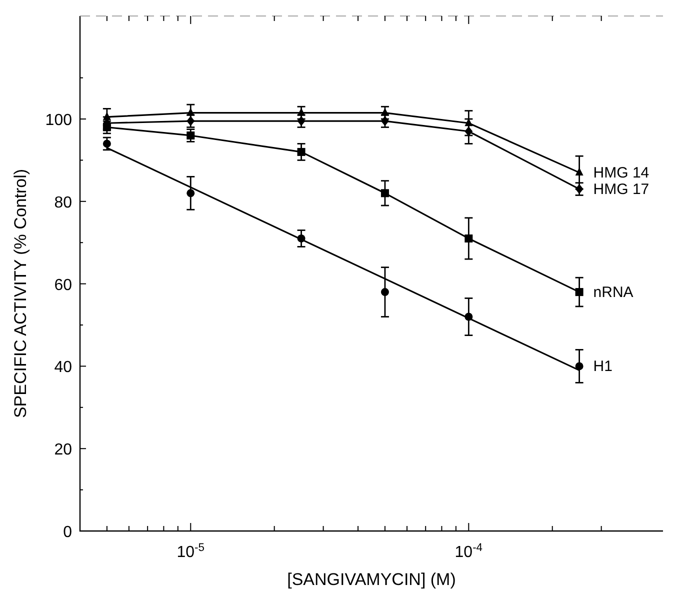 Image resolution: width=677 pixels, height=603 pixels. What do you see at coordinates (63, 450) in the screenshot?
I see `y-tick-label: 20` at bounding box center [63, 450].